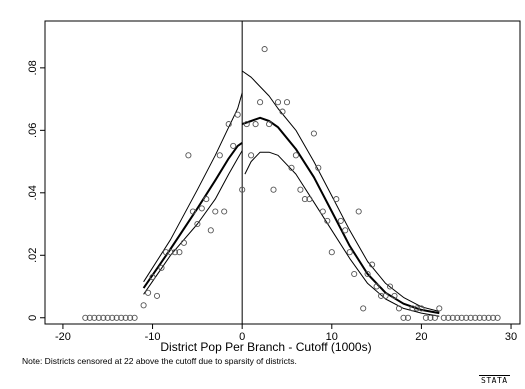 The image size is (525, 389). I want to click on y-axis: 0 .02 .04 .06 .08, so click(36, 190).